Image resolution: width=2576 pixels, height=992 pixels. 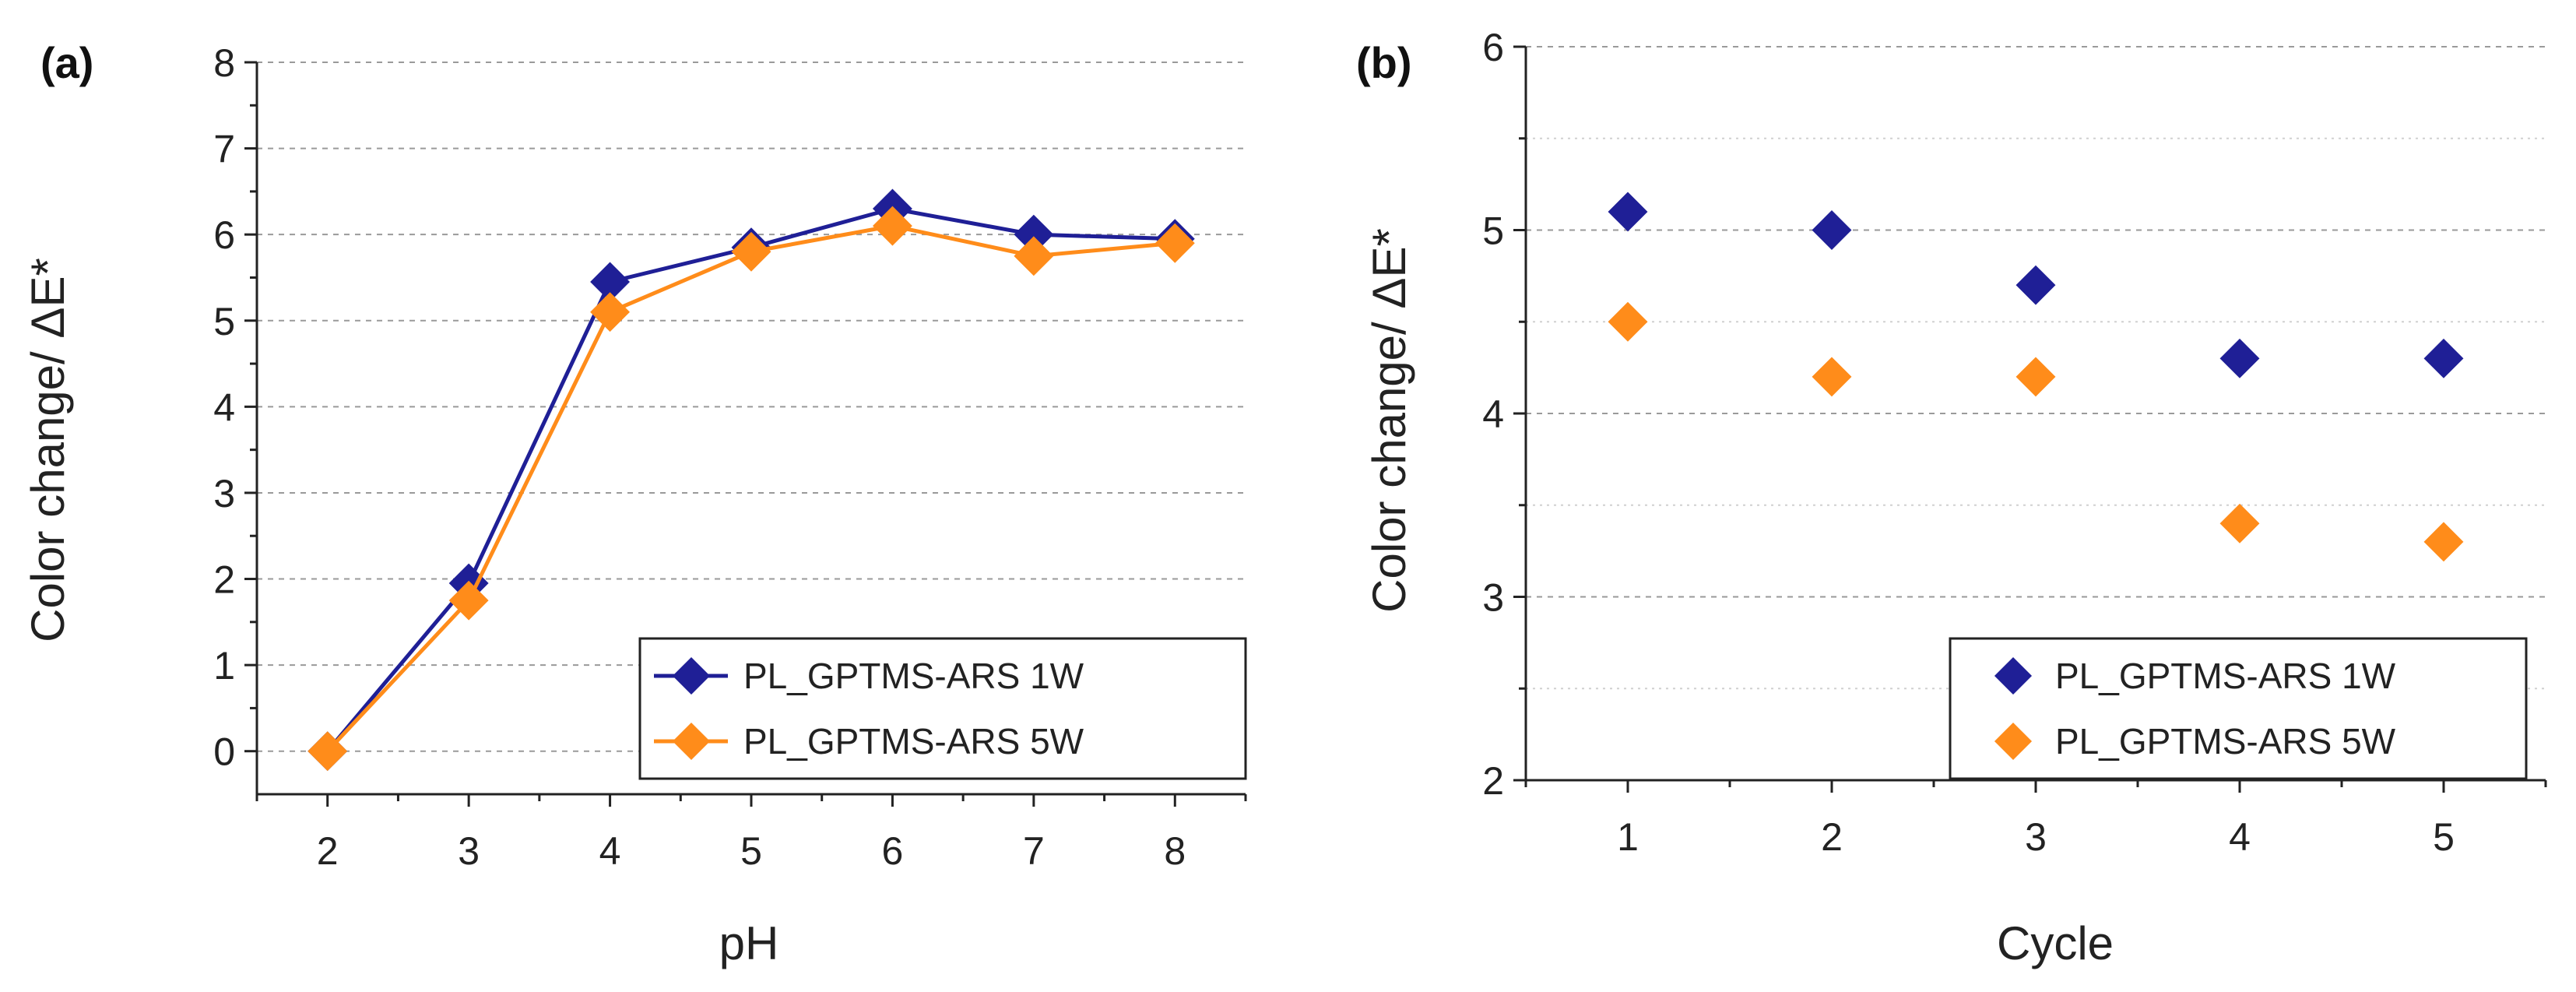 What do you see at coordinates (1832, 837) in the screenshot?
I see `panel-b-x-tick-label: 2` at bounding box center [1832, 837].